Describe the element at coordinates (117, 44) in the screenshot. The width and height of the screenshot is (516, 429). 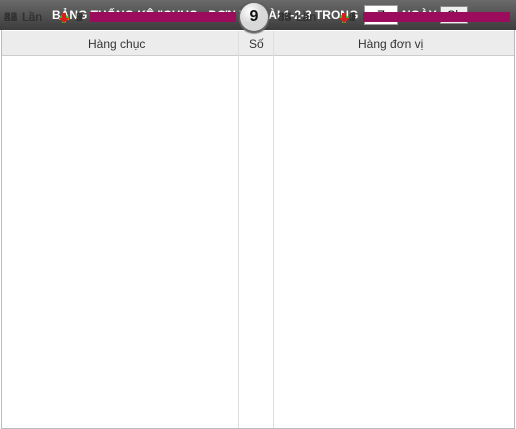
I see `col-tens: Hàng chục` at that location.